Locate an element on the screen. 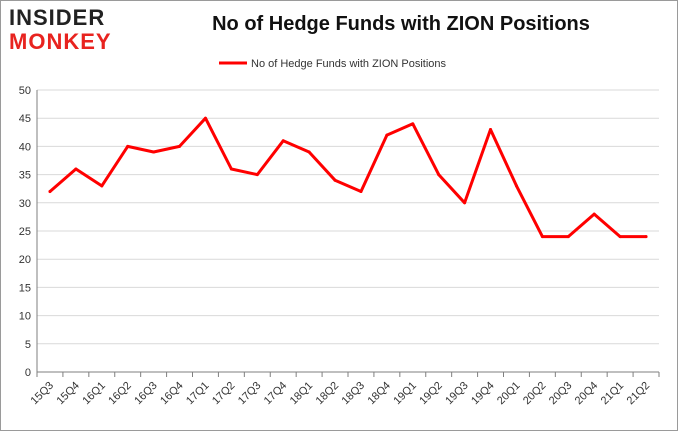  x-tick-label-19Q3: 19Q3 is located at coordinates (457, 394).